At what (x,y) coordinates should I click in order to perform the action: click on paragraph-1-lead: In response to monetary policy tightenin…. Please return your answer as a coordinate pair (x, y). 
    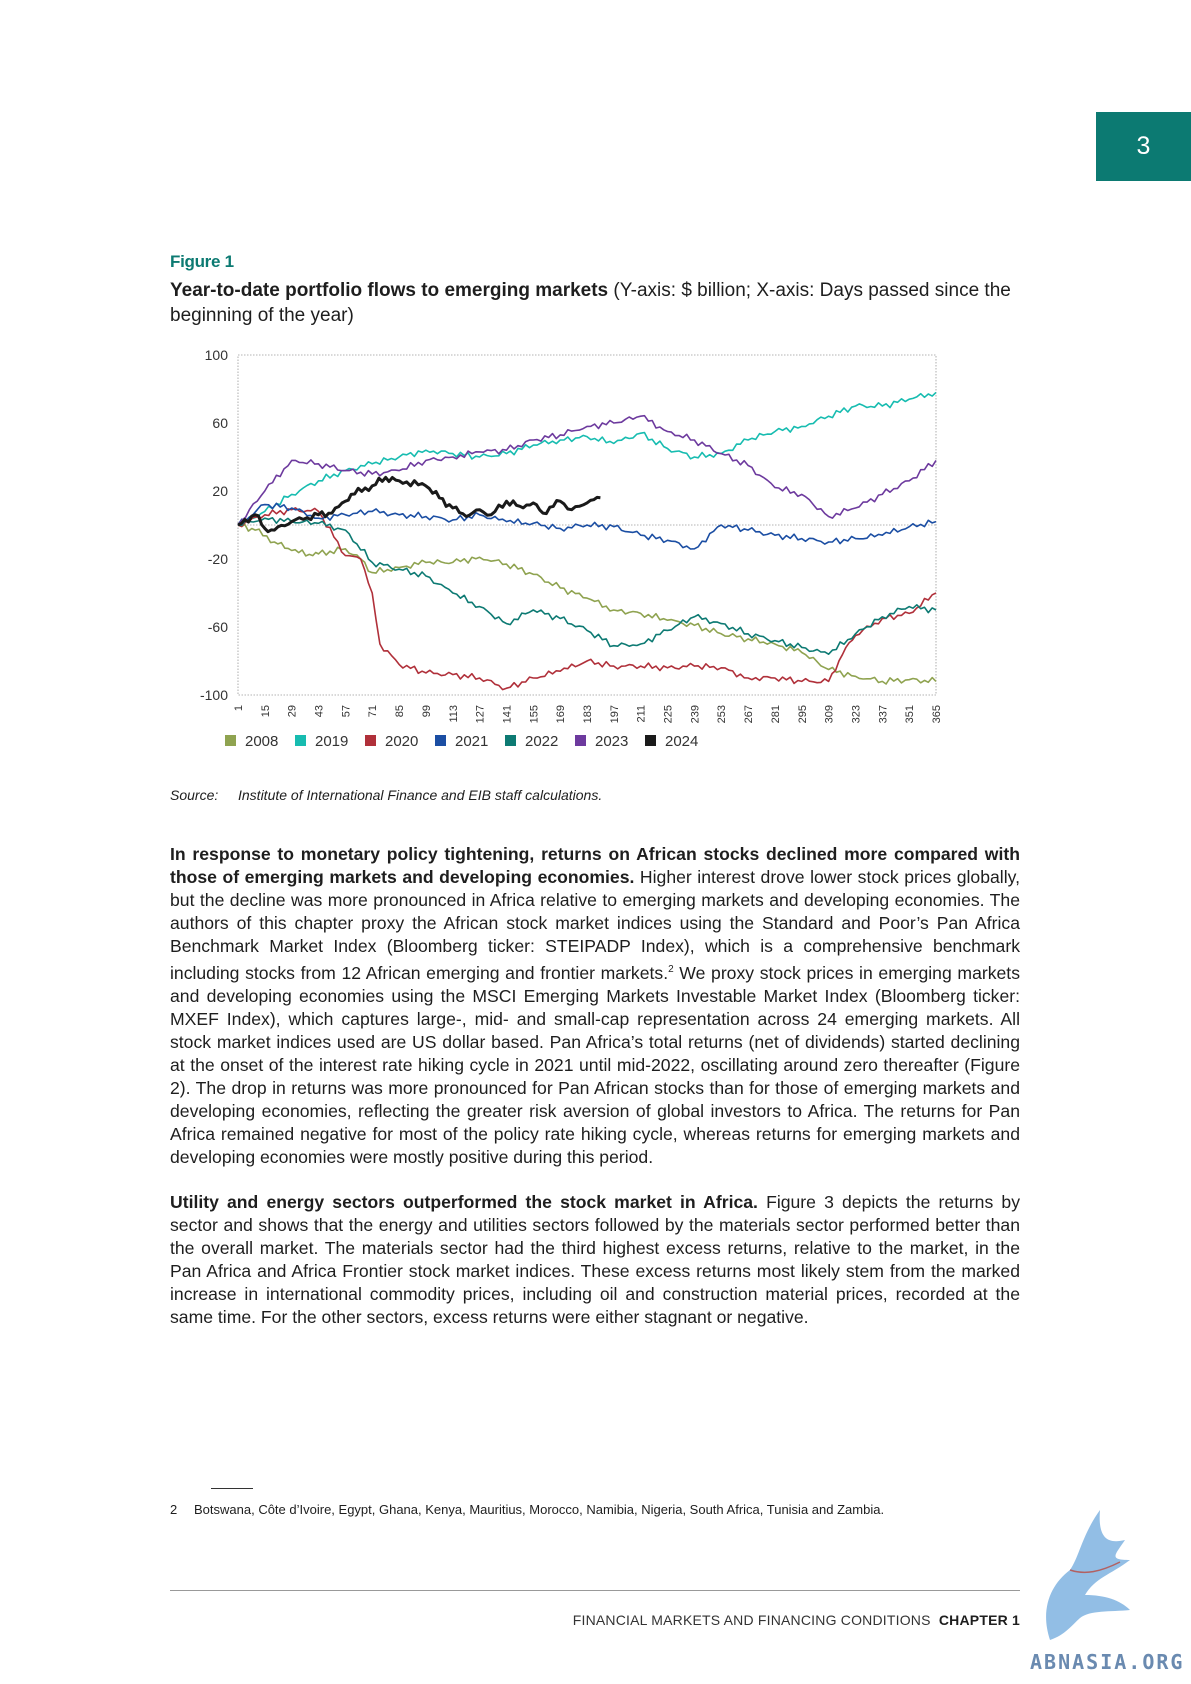
    Looking at the image, I should click on (595, 865).